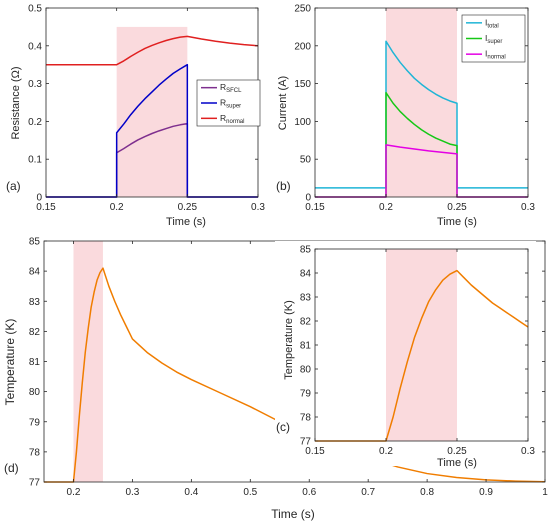 The image size is (550, 530). I want to click on chart-b-fault-shade, so click(421, 102).